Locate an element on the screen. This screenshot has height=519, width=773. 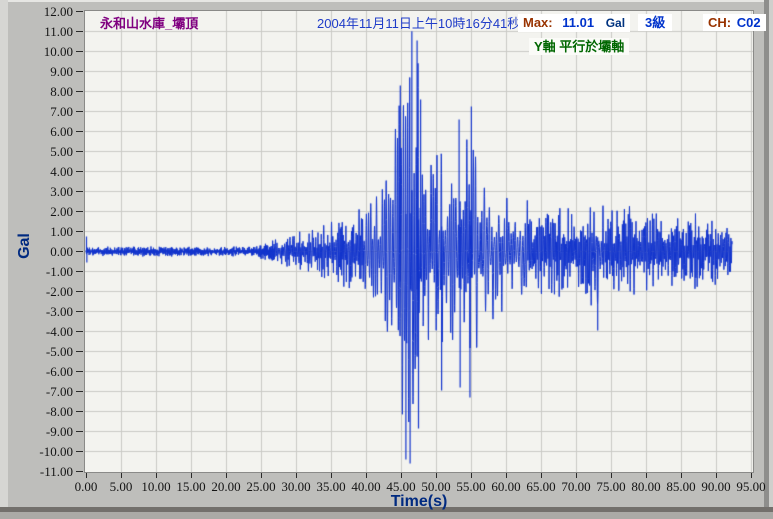
x-tick-label: 15.00 is located at coordinates (191, 486).